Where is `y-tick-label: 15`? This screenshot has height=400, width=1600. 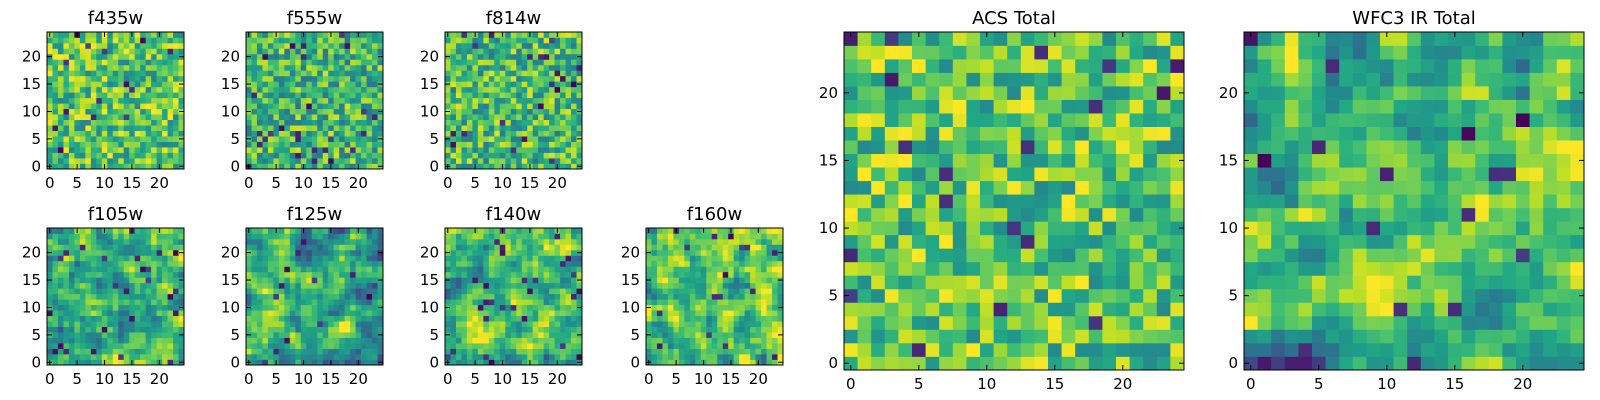 y-tick-label: 15 is located at coordinates (429, 280).